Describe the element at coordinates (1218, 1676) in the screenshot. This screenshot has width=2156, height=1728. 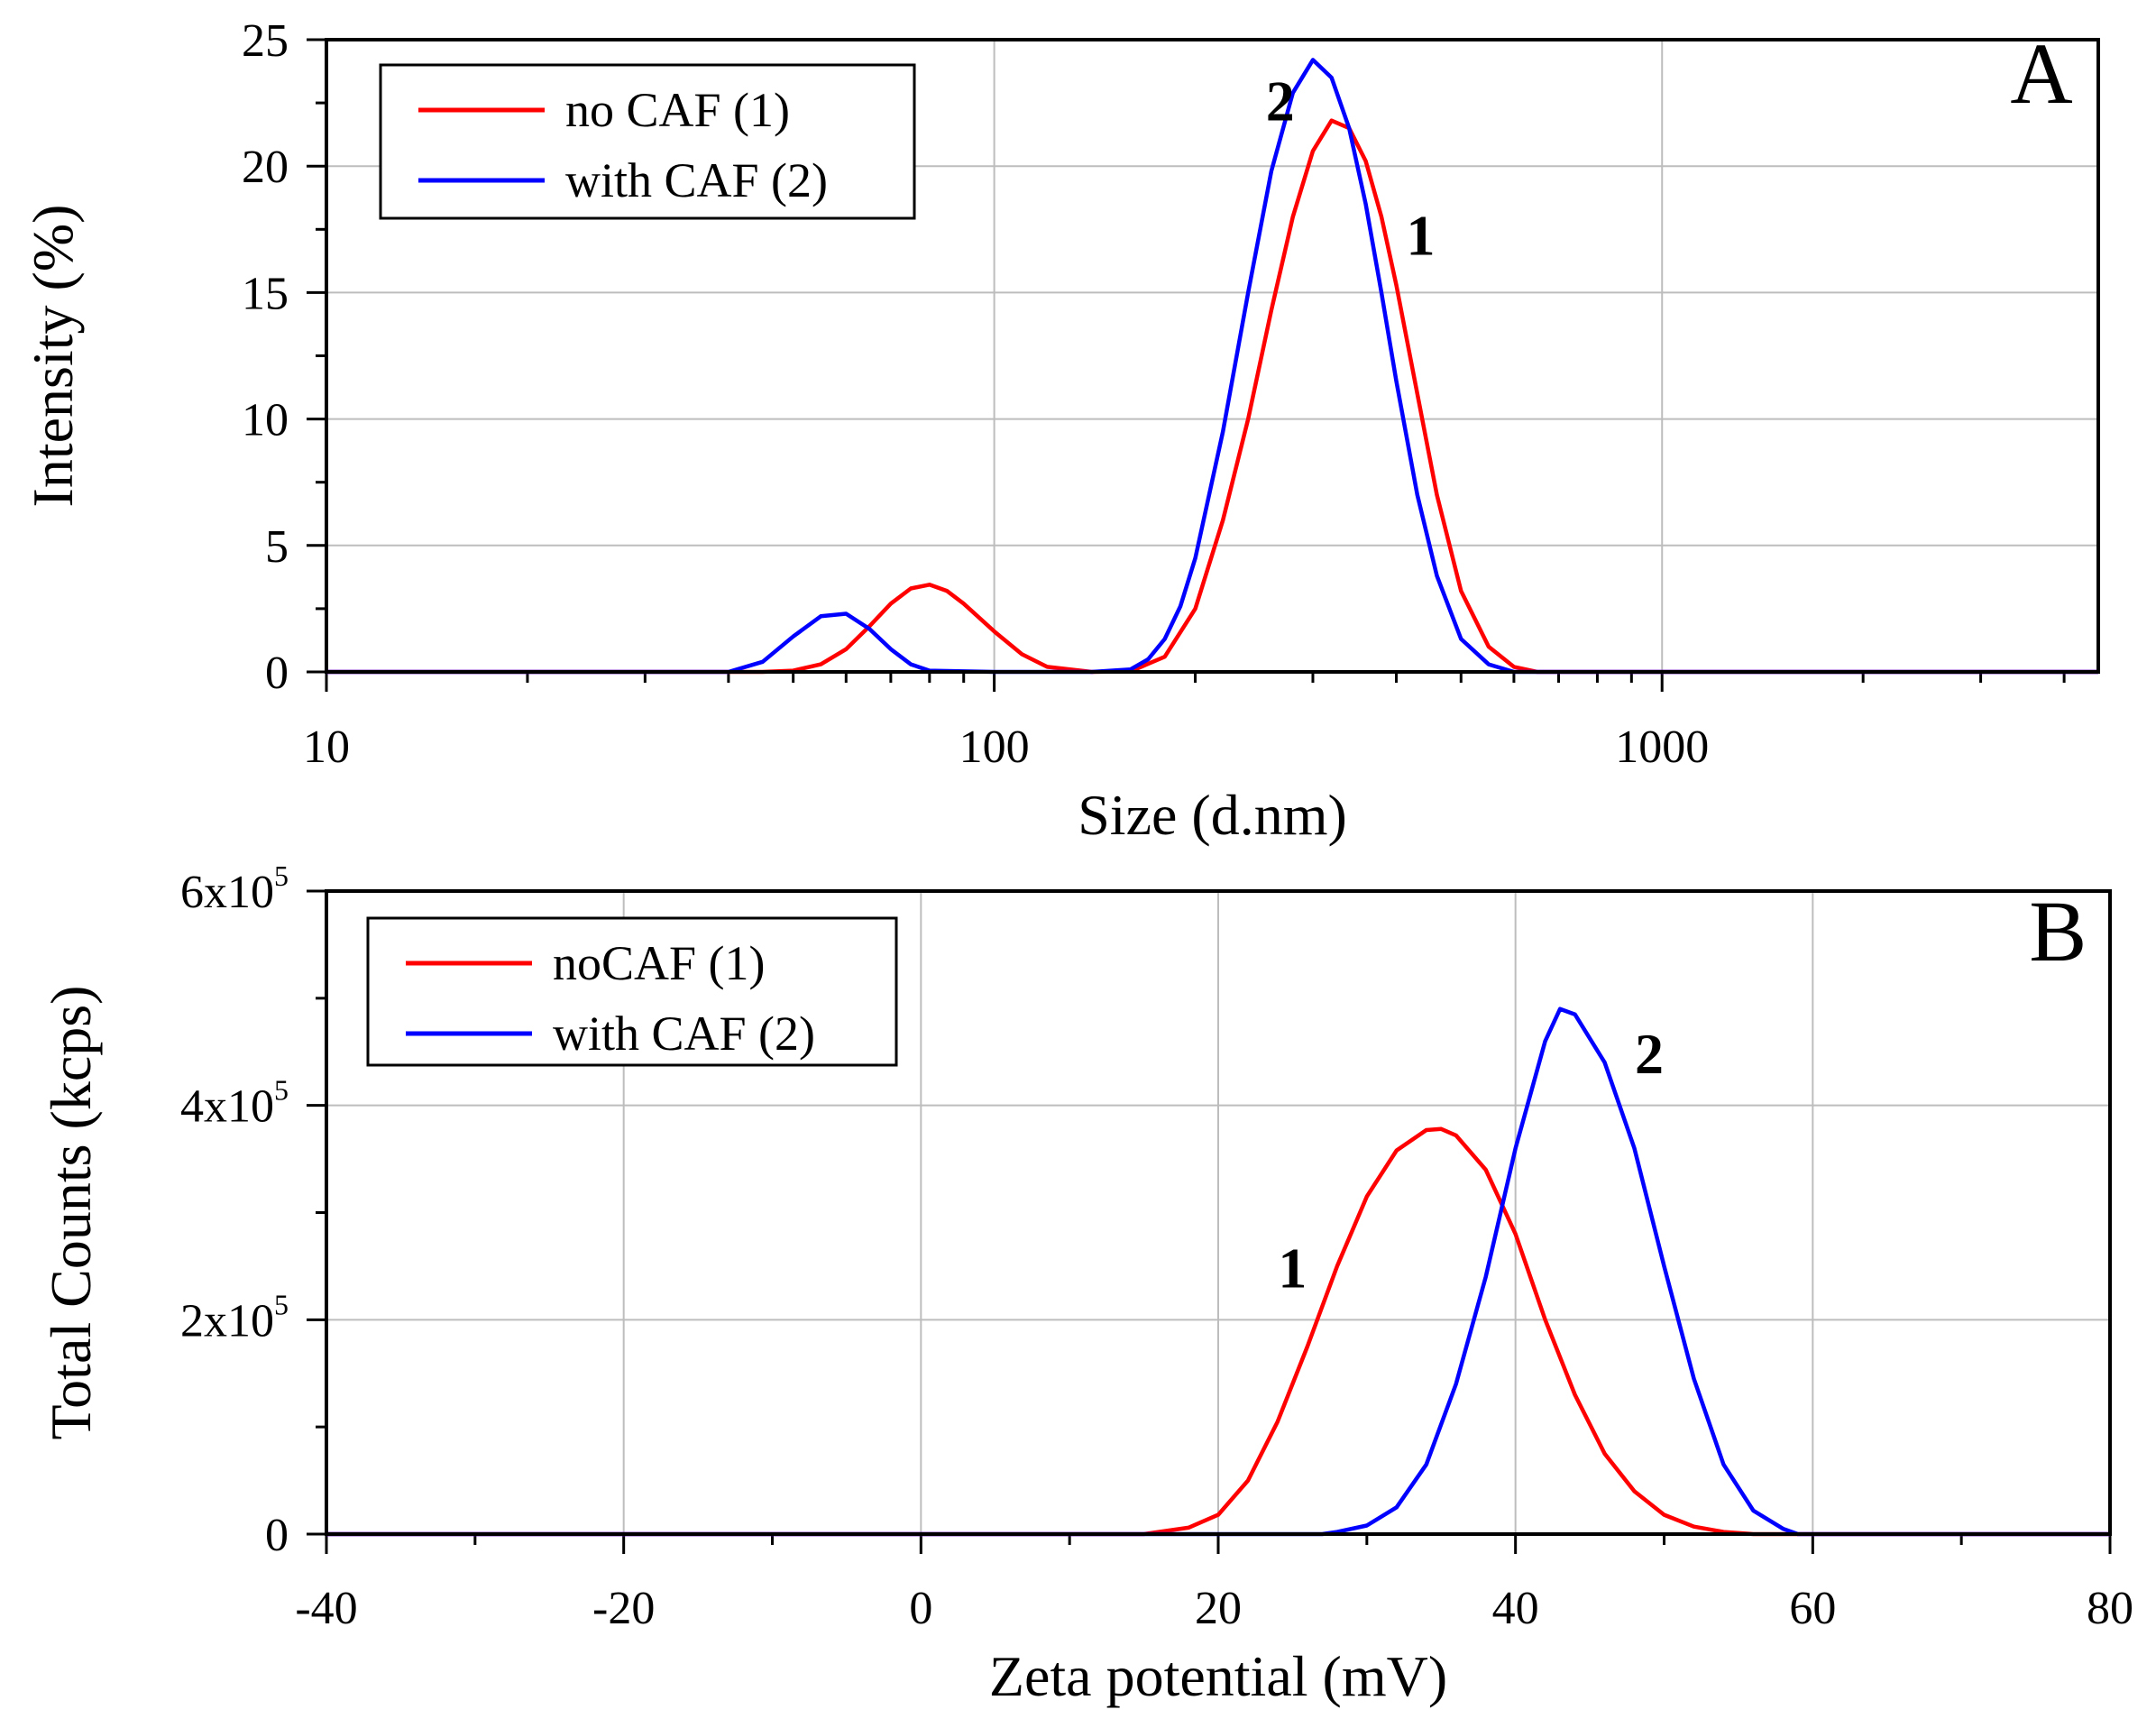
I see `x-axis-title: Zeta potential (mV)` at that location.